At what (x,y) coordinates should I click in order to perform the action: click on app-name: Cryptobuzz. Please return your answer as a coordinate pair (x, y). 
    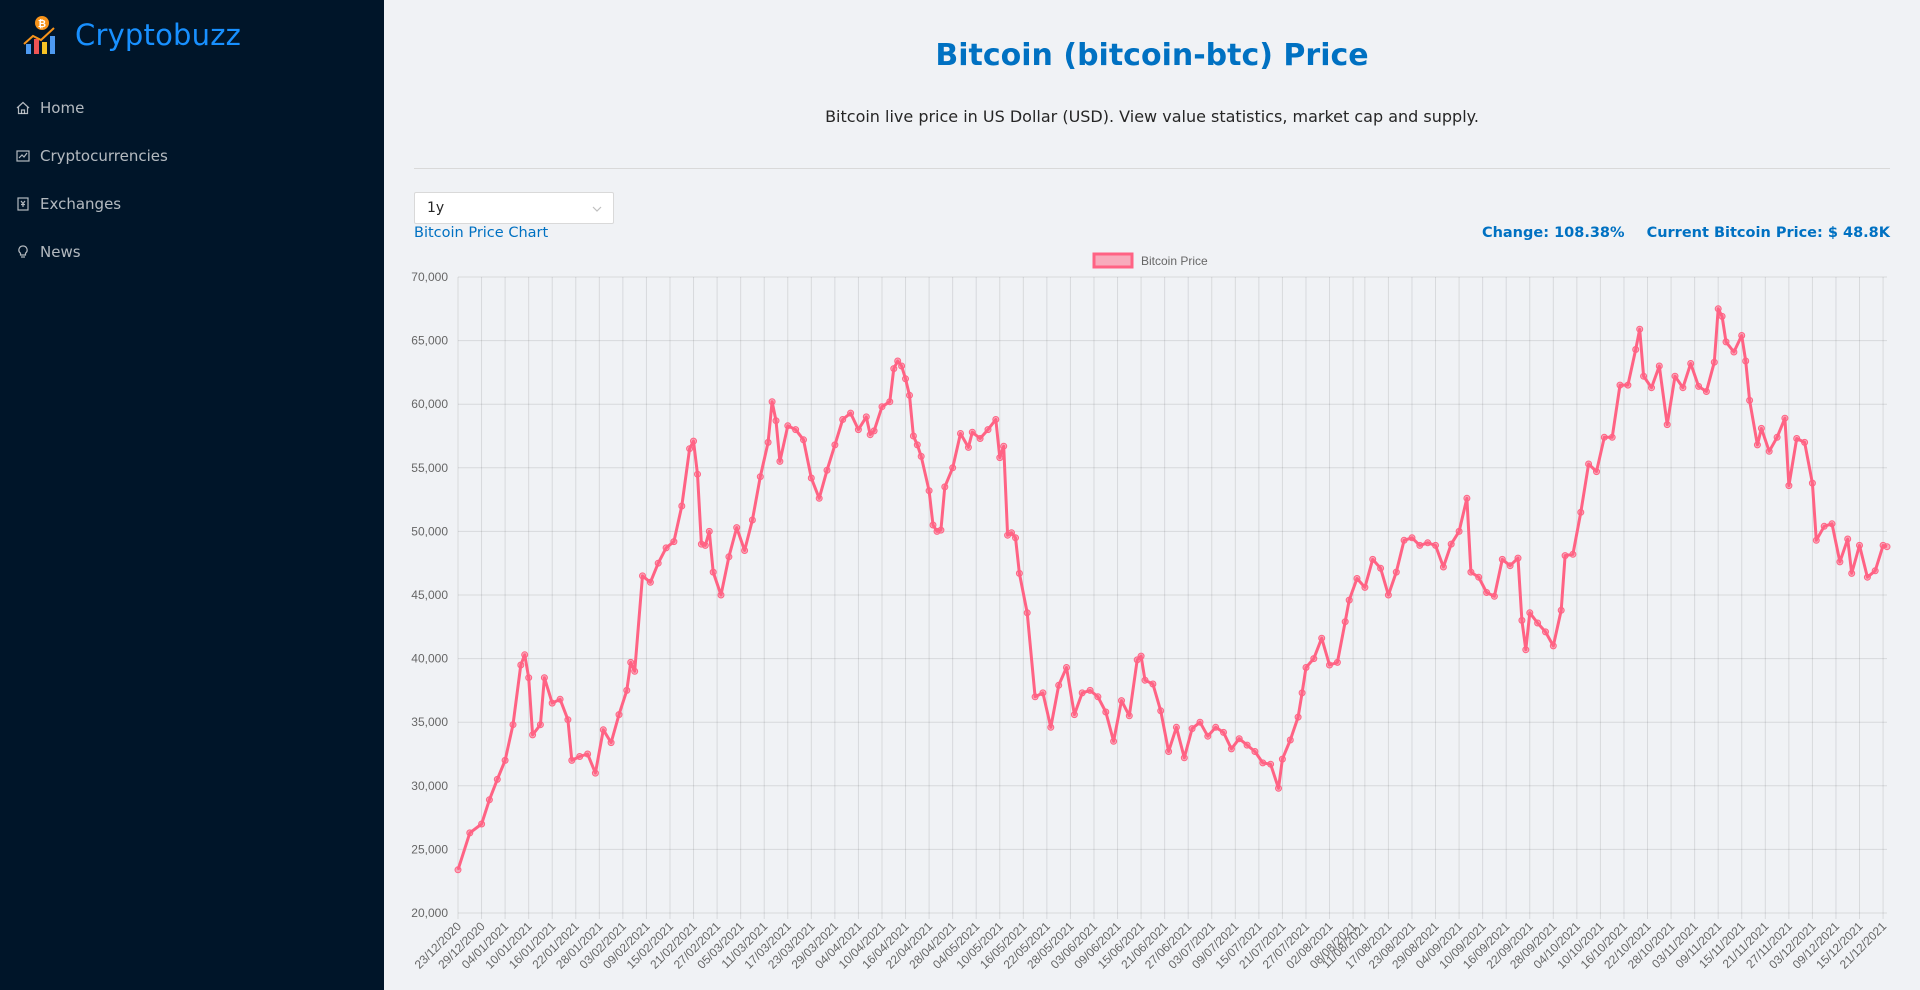
    Looking at the image, I should click on (158, 35).